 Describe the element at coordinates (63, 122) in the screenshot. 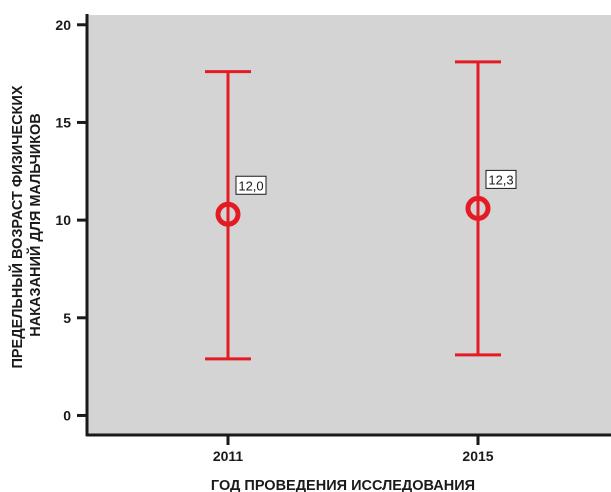

I see `y-tick-label: 15` at that location.